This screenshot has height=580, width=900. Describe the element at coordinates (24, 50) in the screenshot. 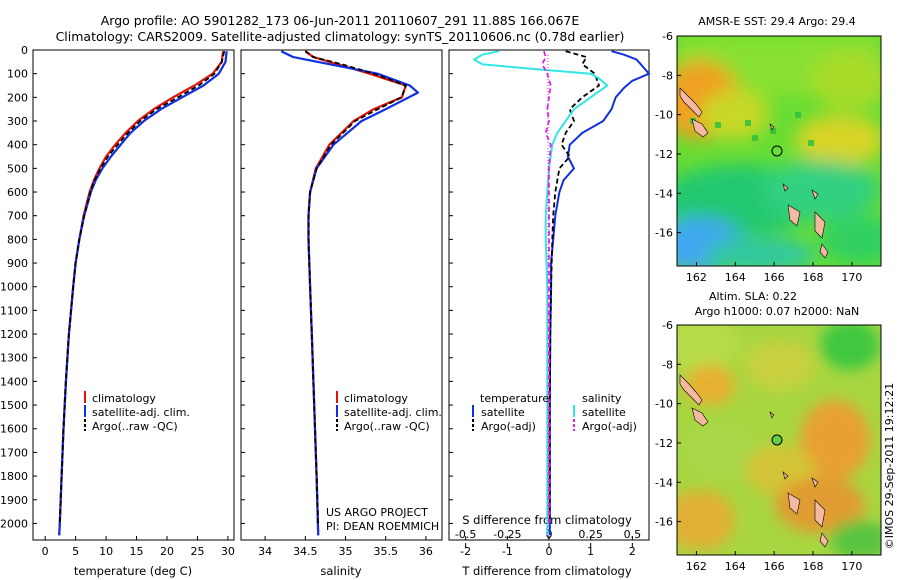

I see `depth-tick-label: 0` at that location.